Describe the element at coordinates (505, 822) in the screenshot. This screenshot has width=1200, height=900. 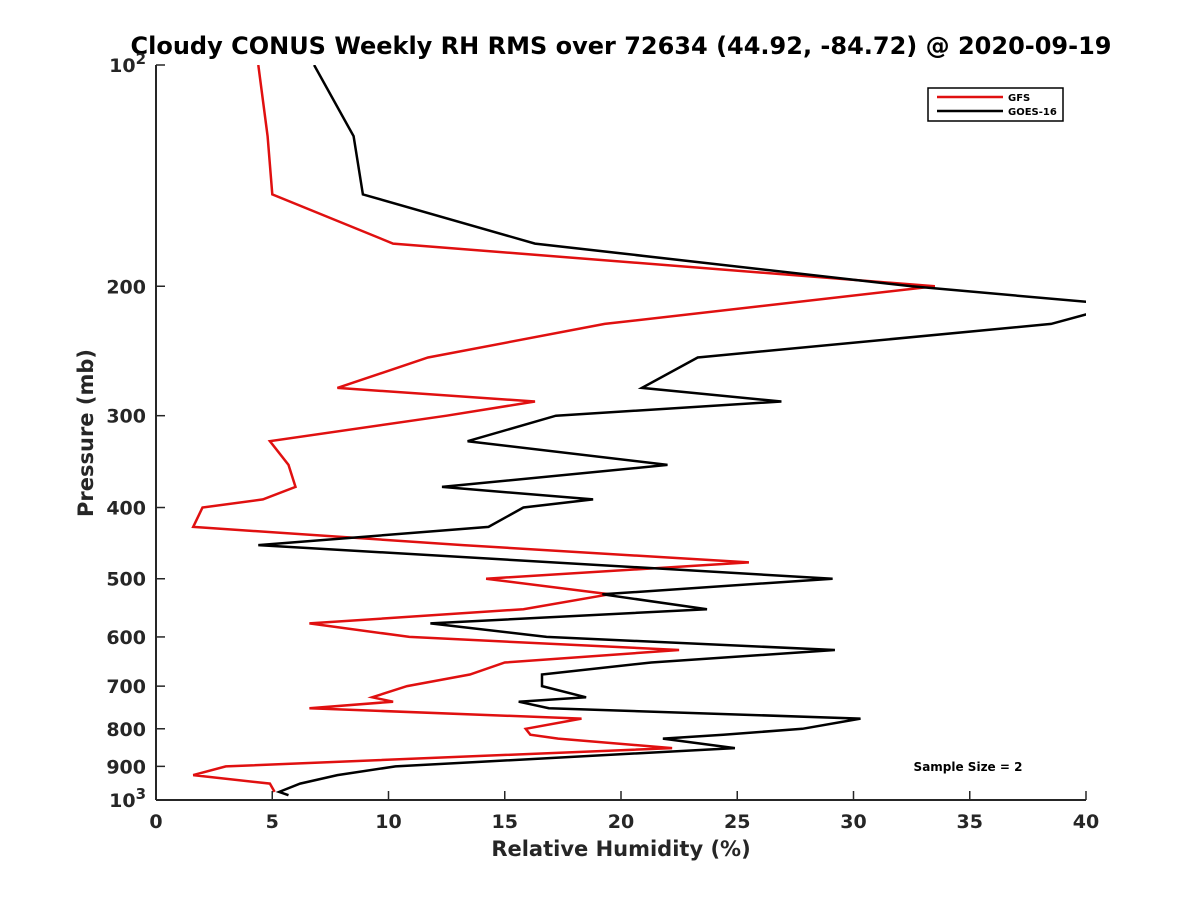
I see `x-tick-label: 15` at that location.